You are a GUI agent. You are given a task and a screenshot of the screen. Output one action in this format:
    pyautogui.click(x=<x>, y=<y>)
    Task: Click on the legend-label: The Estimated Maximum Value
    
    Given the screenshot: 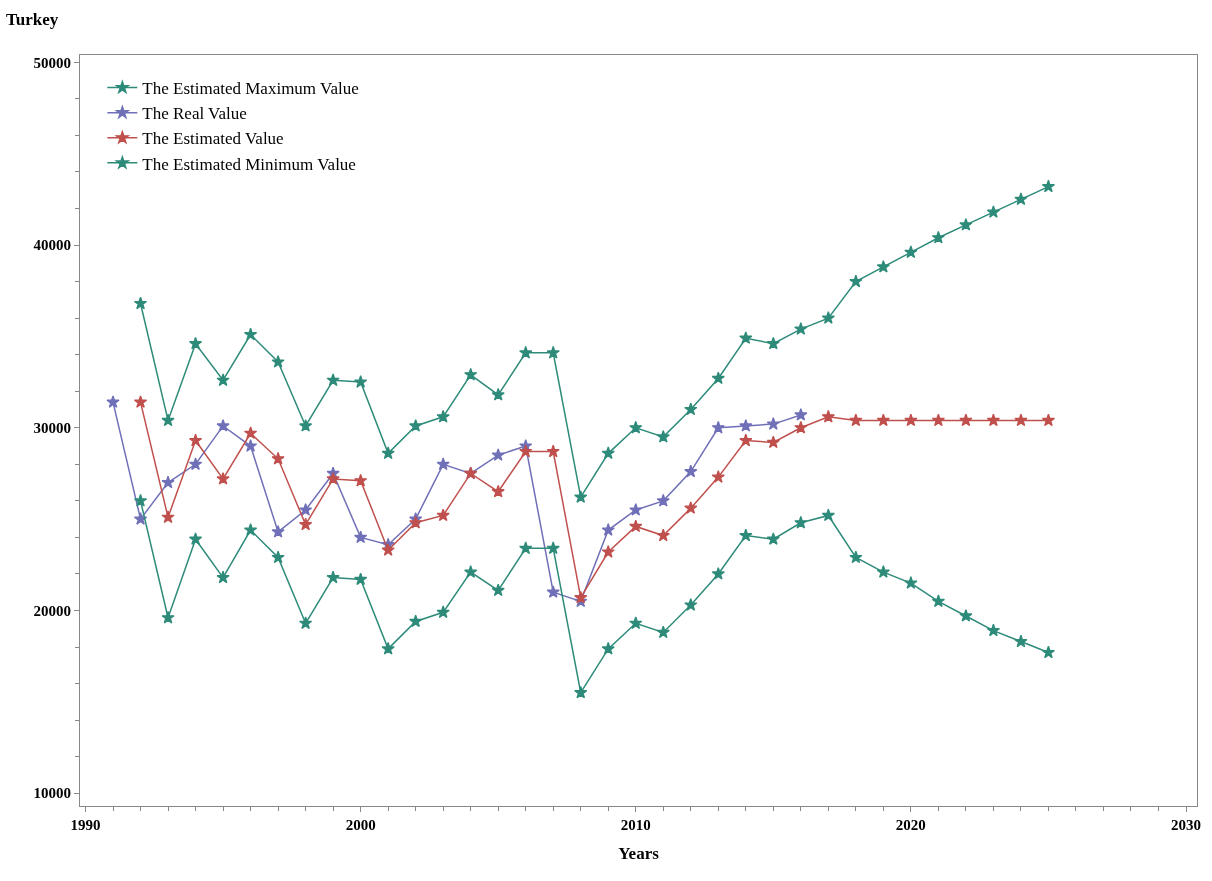 What is the action you would take?
    pyautogui.click(x=250, y=89)
    